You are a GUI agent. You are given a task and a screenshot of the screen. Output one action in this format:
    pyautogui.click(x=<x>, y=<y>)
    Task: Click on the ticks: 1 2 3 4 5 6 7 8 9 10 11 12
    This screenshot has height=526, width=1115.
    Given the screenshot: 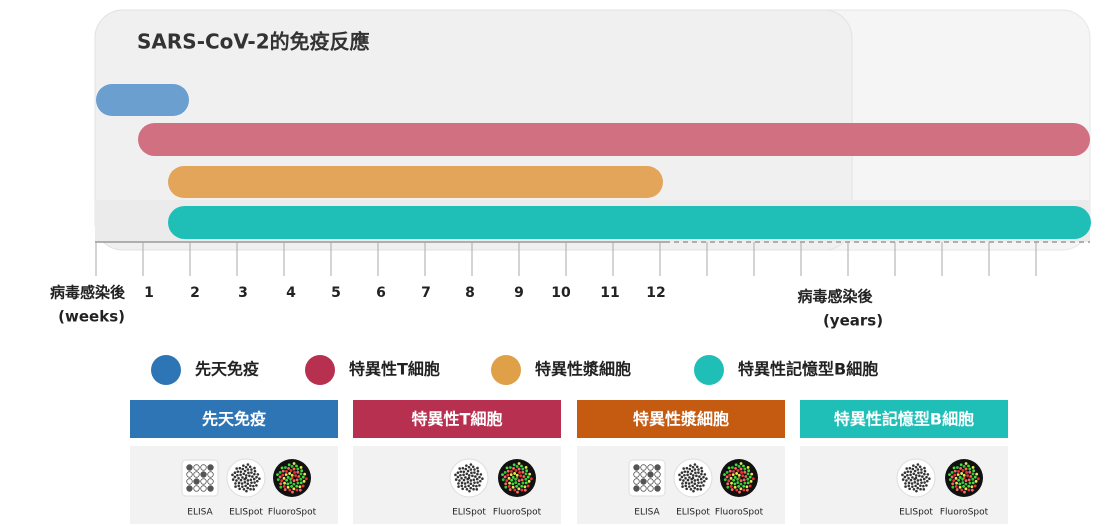 What is the action you would take?
    pyautogui.click(x=566, y=271)
    